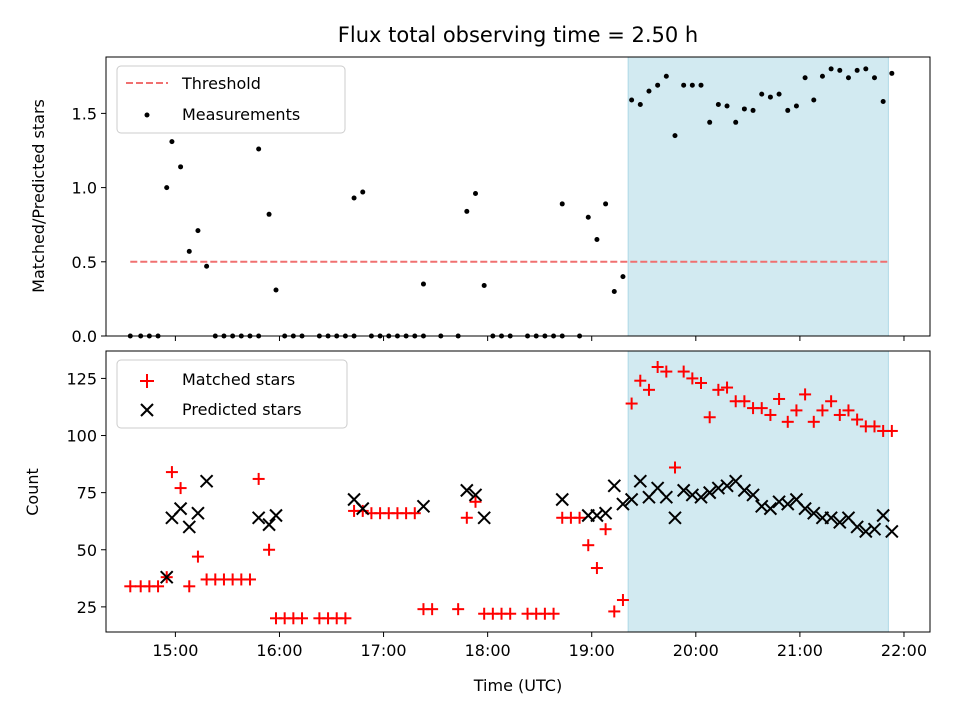 The width and height of the screenshot is (960, 720). Describe the element at coordinates (87, 550) in the screenshot. I see `bottom-y-tick-label: 50` at that location.